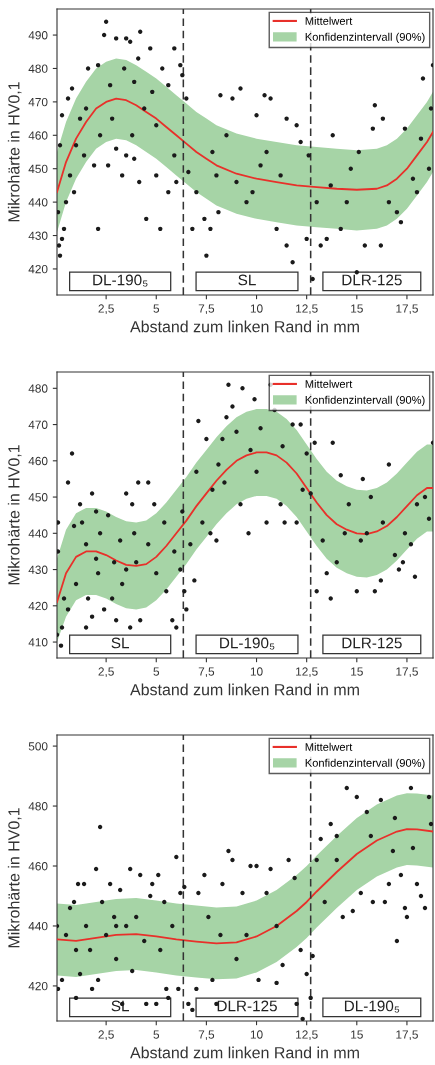  Describe the element at coordinates (38, 746) in the screenshot. I see `y-tick-label: 500` at that location.